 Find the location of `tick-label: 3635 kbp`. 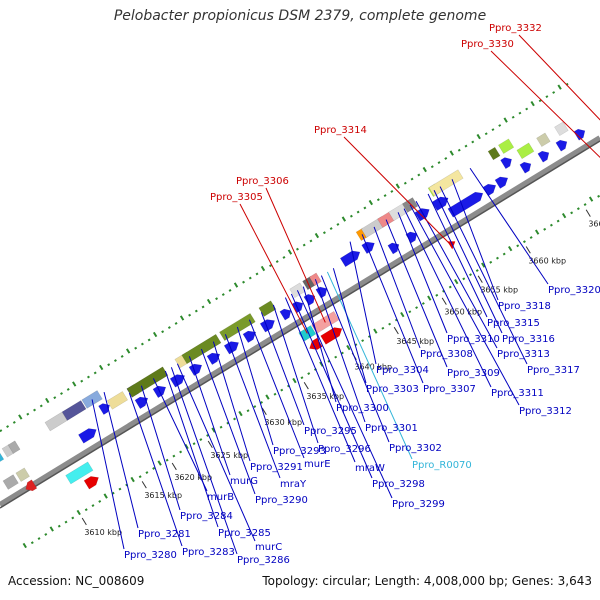

tick-label: 3635 kbp is located at coordinates (325, 396).